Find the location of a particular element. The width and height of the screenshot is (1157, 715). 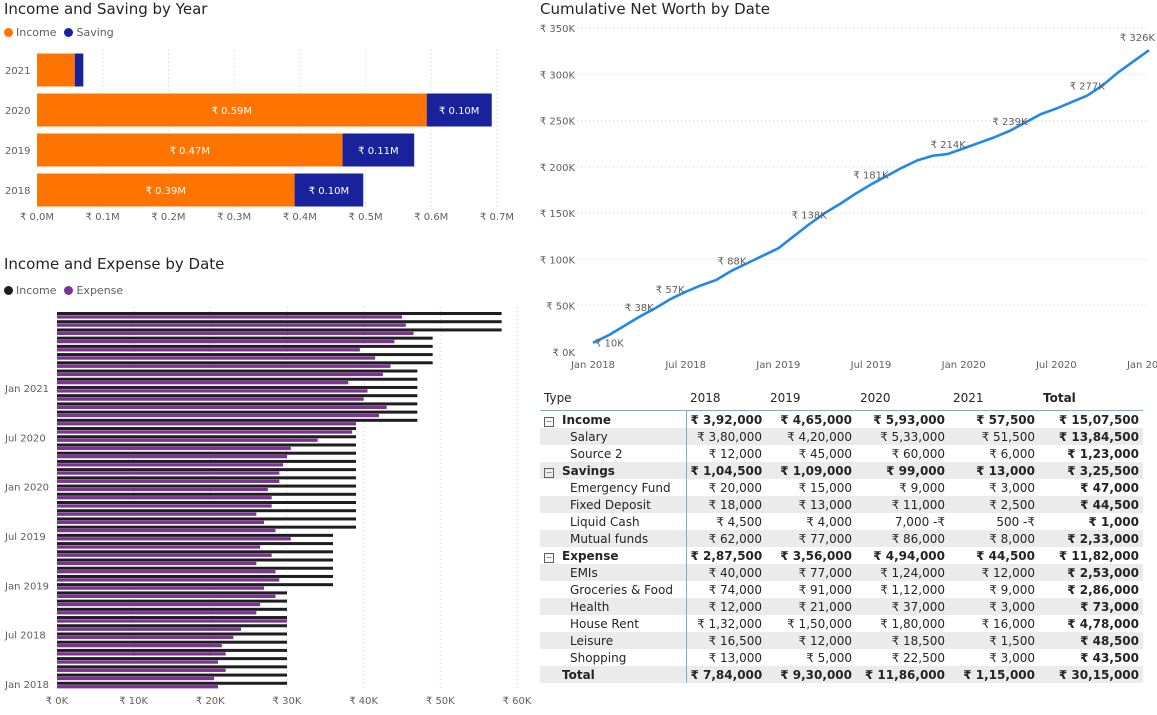

y-tick-label: ₹ 350K is located at coordinates (558, 29).